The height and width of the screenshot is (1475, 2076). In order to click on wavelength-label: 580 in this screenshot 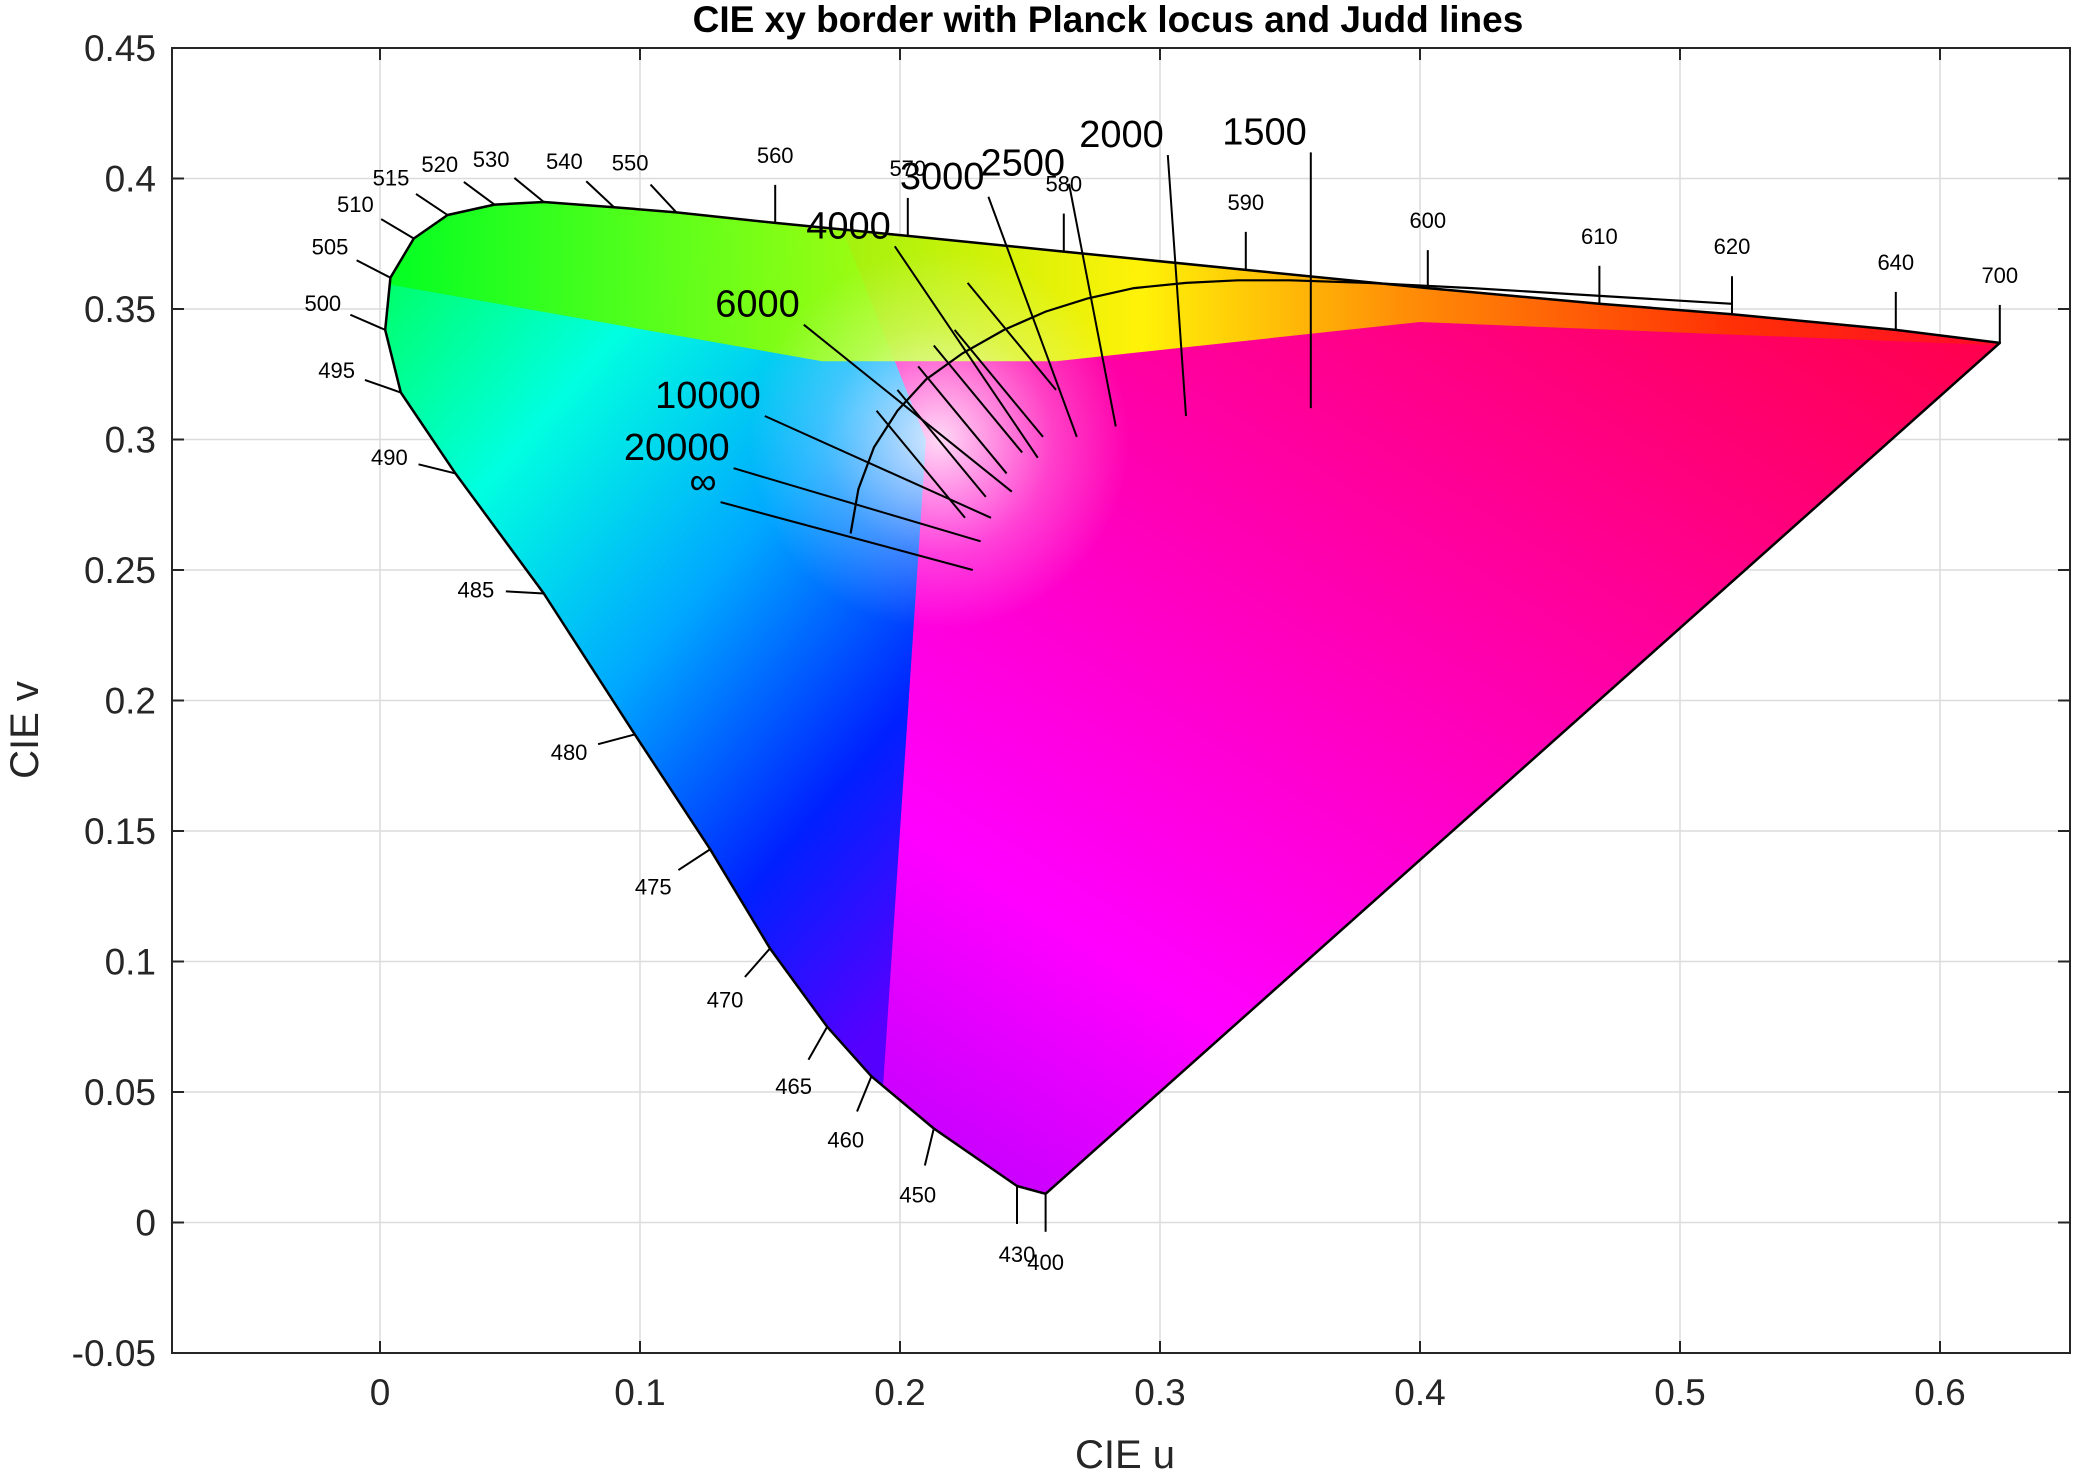, I will do `click(1063, 184)`.